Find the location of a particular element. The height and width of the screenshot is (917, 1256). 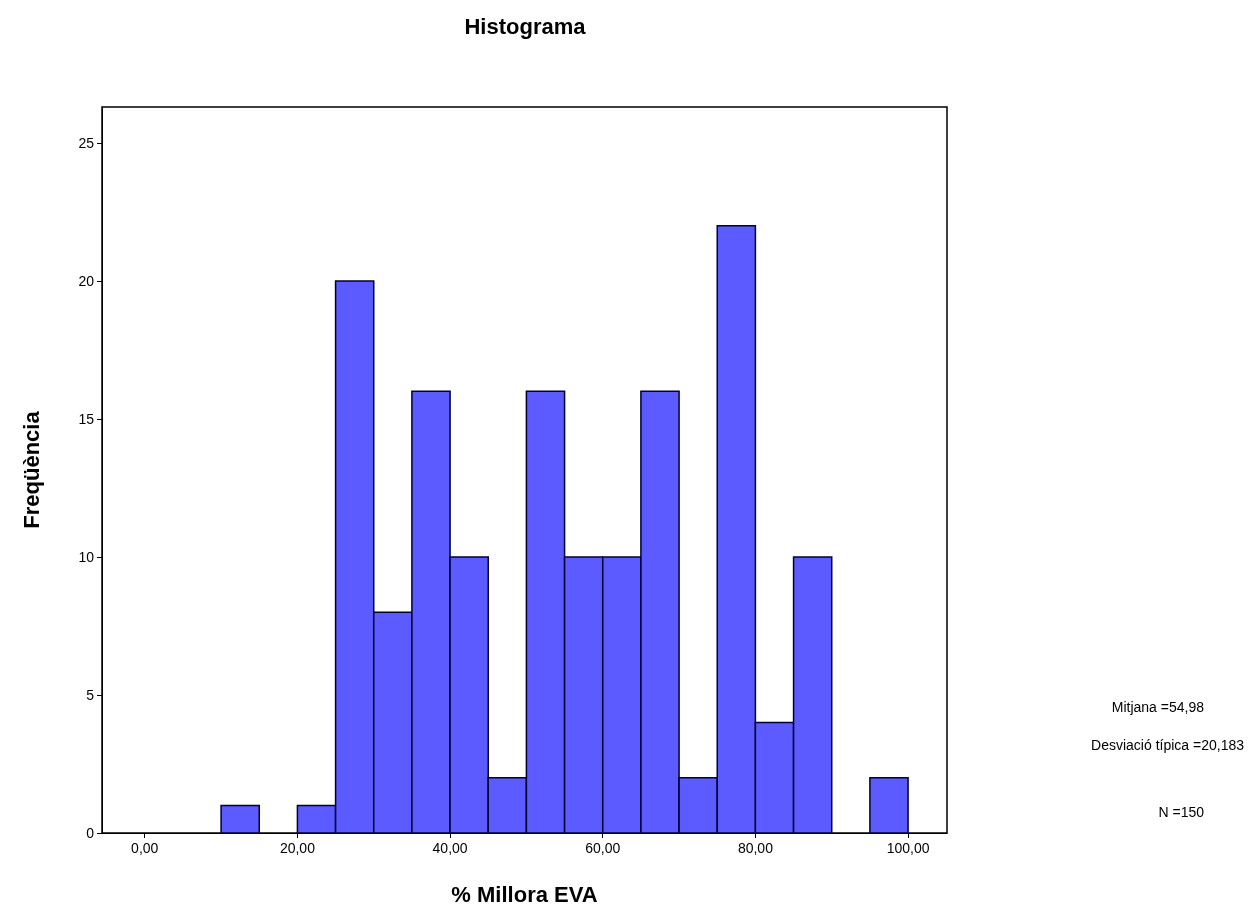

text: N =150 is located at coordinates (1181, 812).